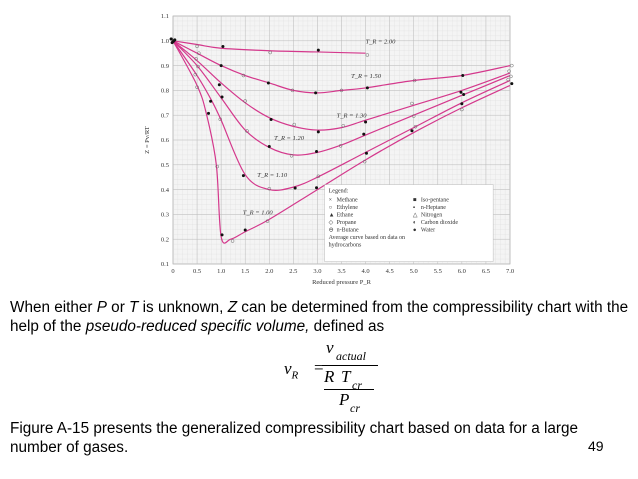  I want to click on y-tick-label: 0.7, so click(165, 115).